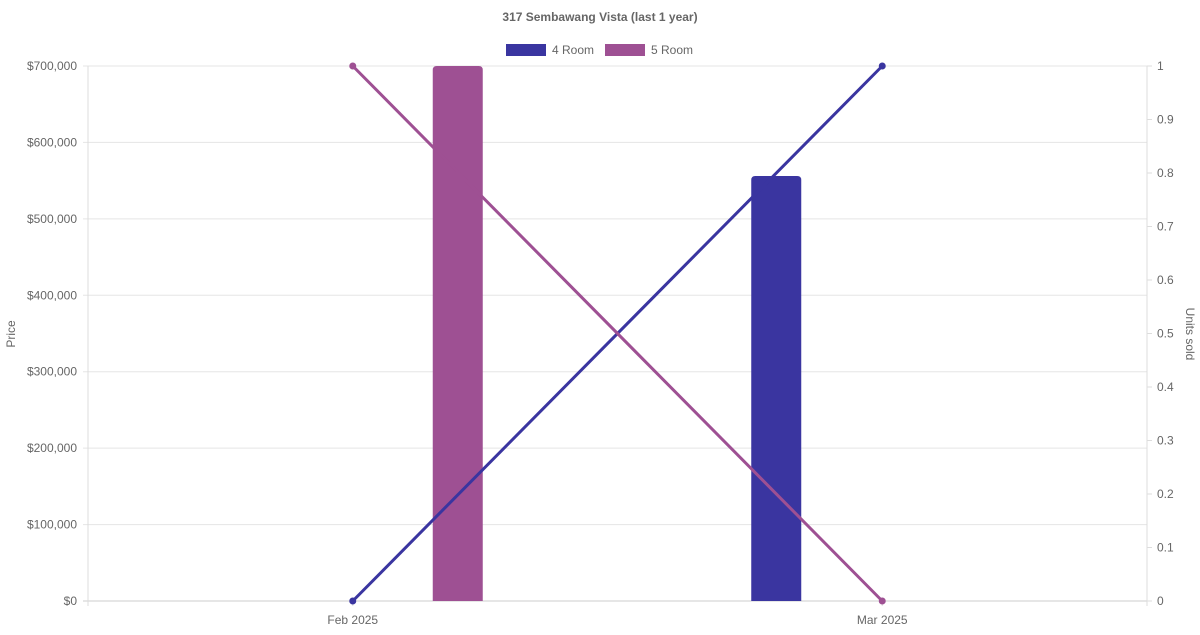 The width and height of the screenshot is (1200, 635). What do you see at coordinates (573, 50) in the screenshot?
I see `legend-label: 4 Room` at bounding box center [573, 50].